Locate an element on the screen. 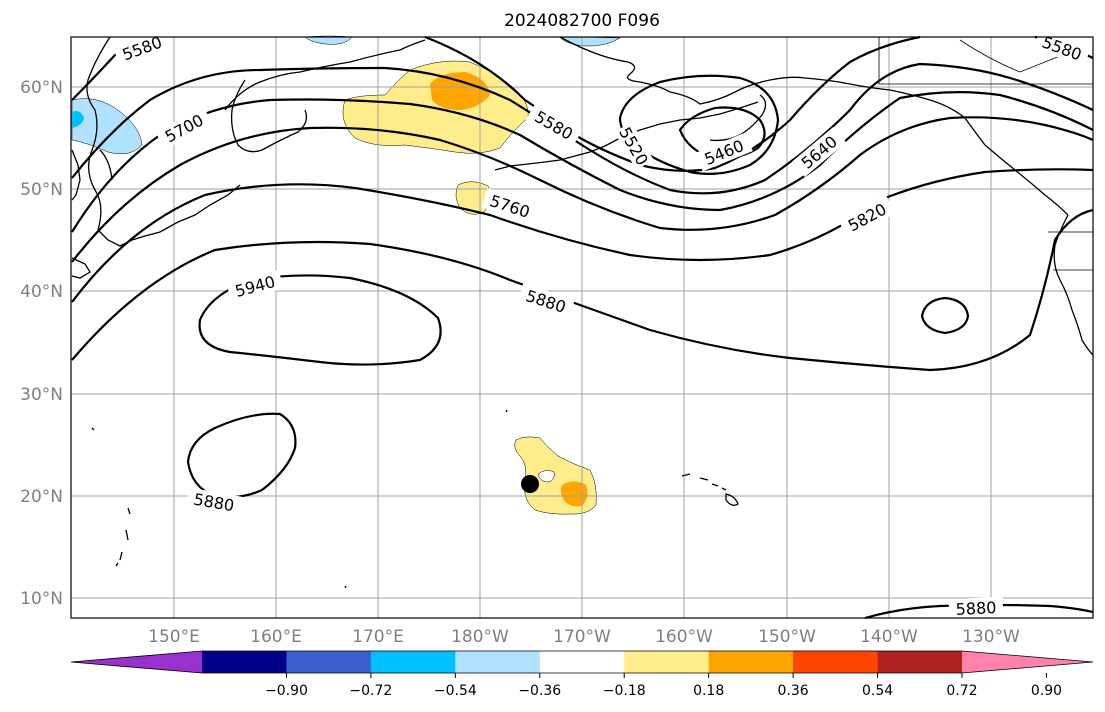 This screenshot has height=712, width=1105. lat-label: 30°N is located at coordinates (41, 395).